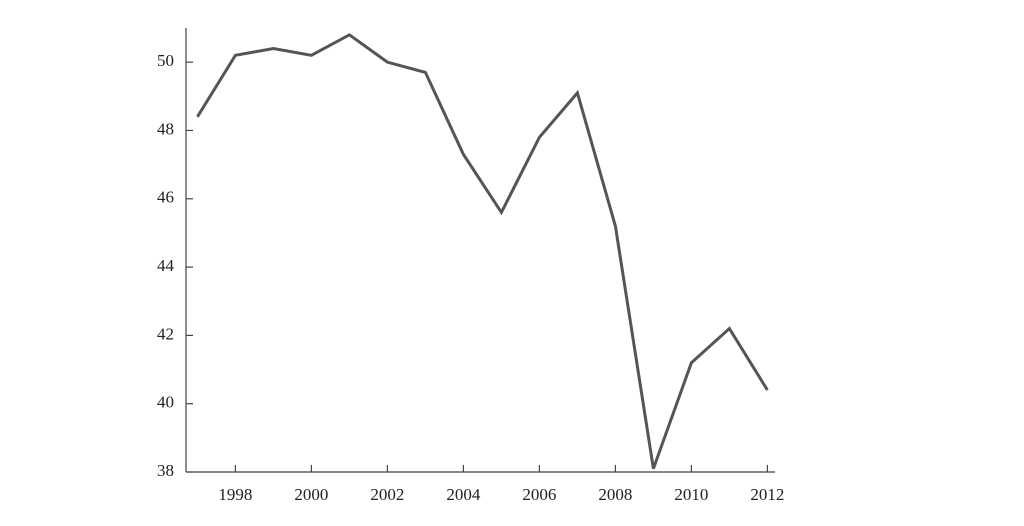  What do you see at coordinates (166, 265) in the screenshot?
I see `y-tick-label: 44` at bounding box center [166, 265].